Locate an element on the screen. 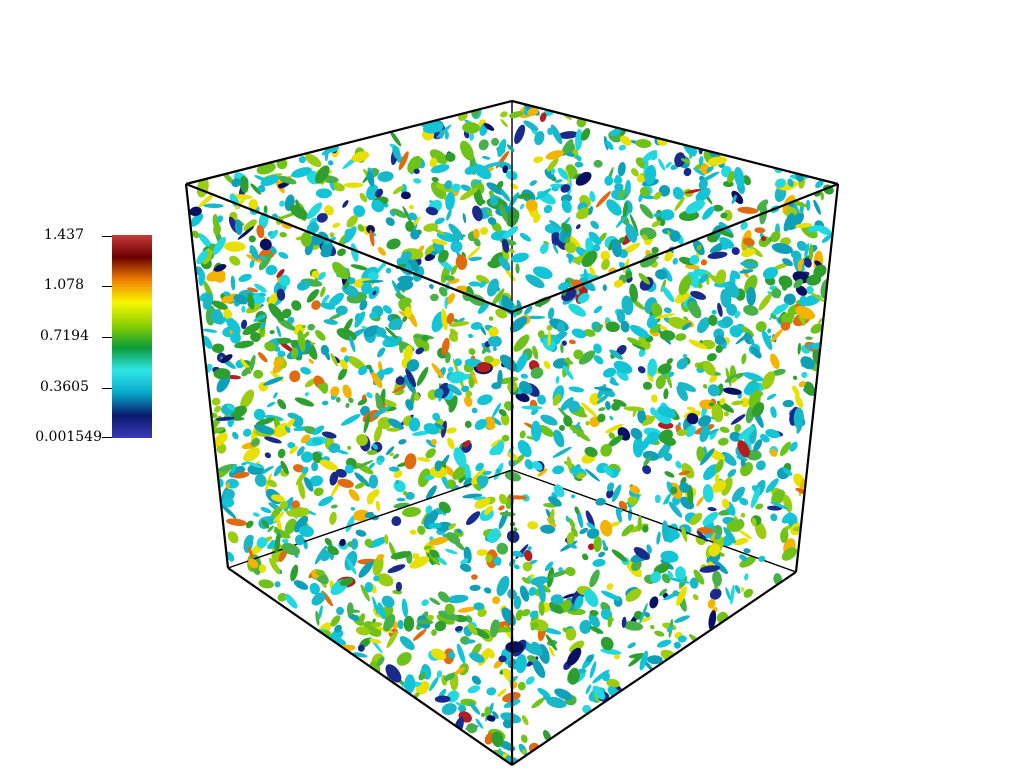  colorbar-tick-label-3: 0.7194 is located at coordinates (64, 336).